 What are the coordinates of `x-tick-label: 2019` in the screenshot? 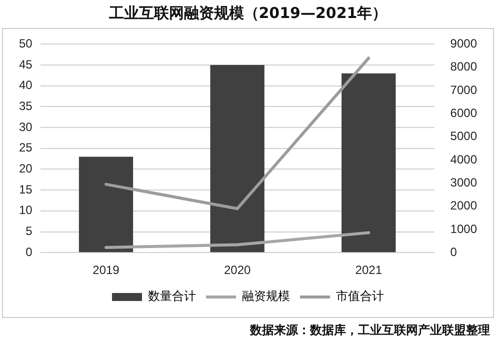 It's located at (106, 270).